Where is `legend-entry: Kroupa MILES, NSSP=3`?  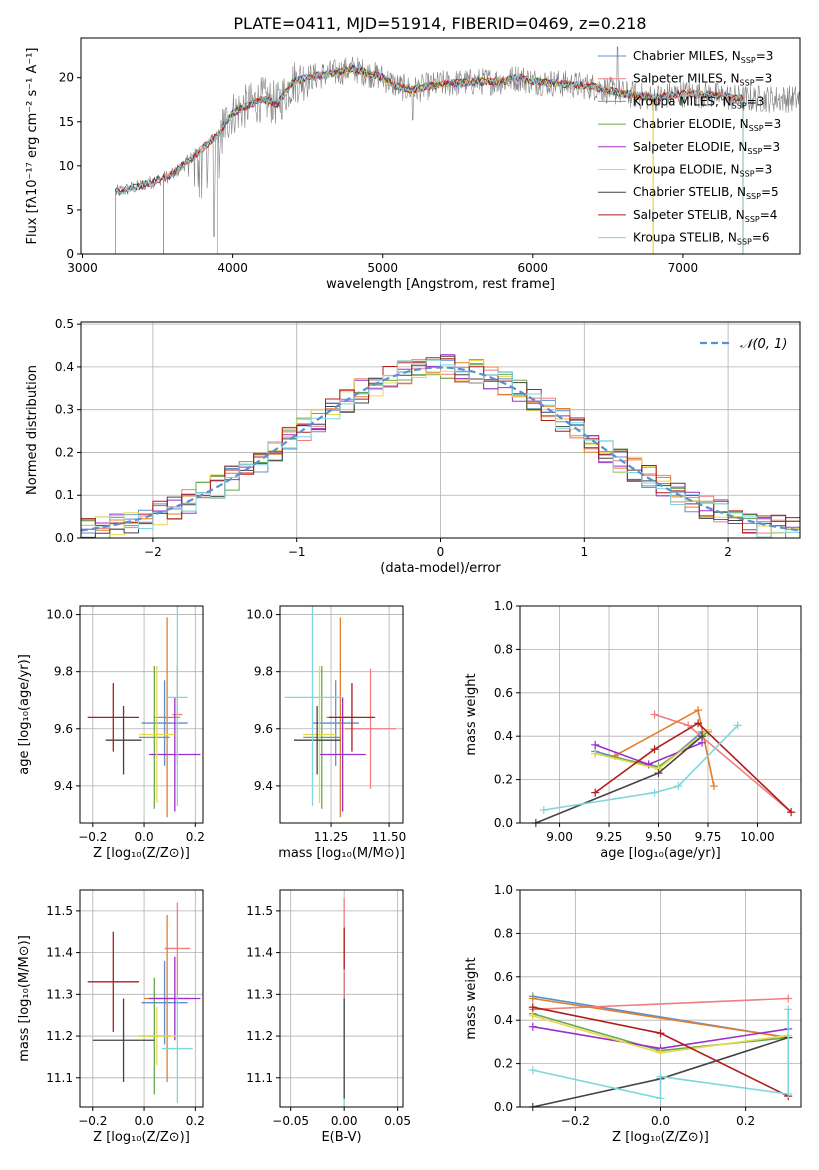
legend-entry: Kroupa MILES, NSSP=3 is located at coordinates (698, 102).